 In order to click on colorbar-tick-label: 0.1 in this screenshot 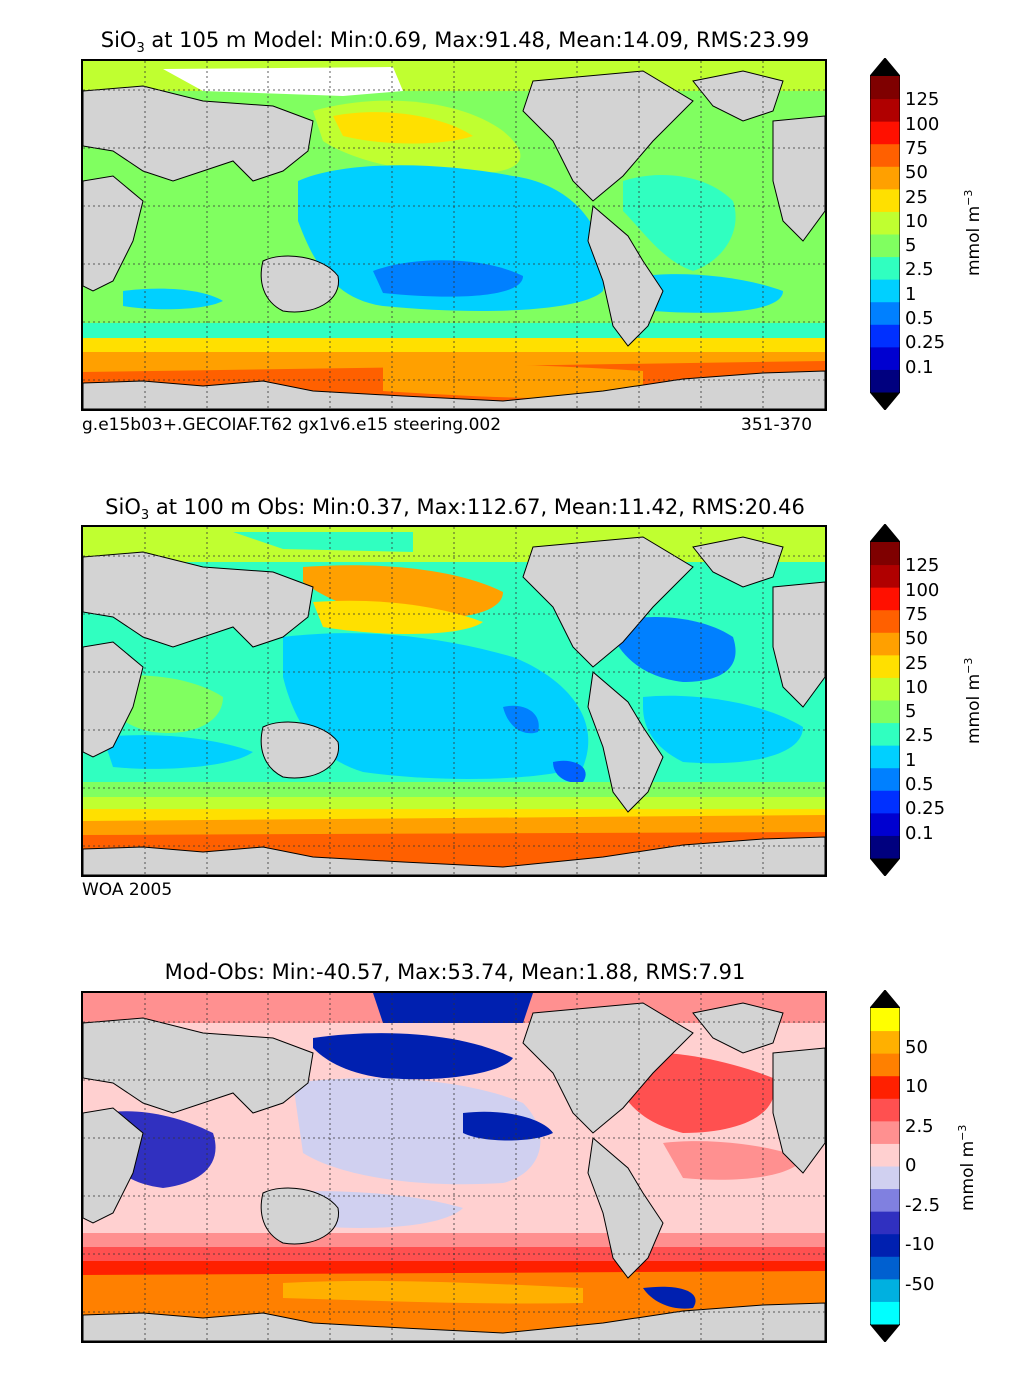, I will do `click(919, 367)`.